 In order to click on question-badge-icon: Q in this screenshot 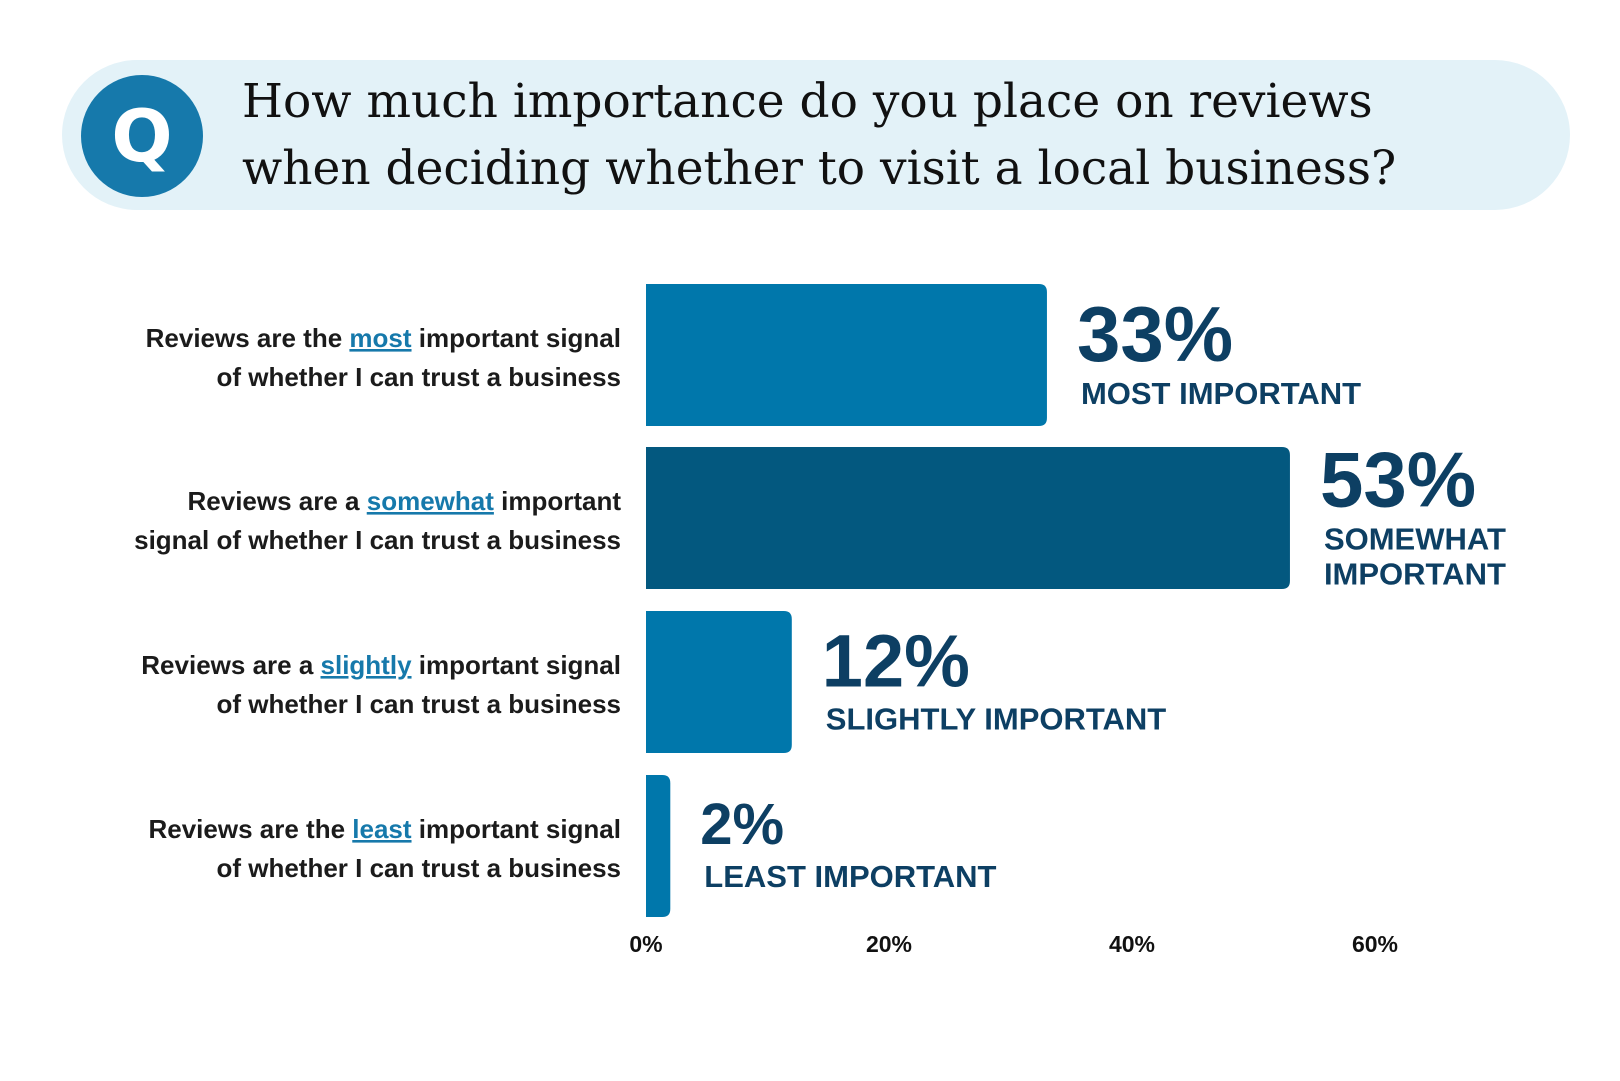, I will do `click(142, 136)`.